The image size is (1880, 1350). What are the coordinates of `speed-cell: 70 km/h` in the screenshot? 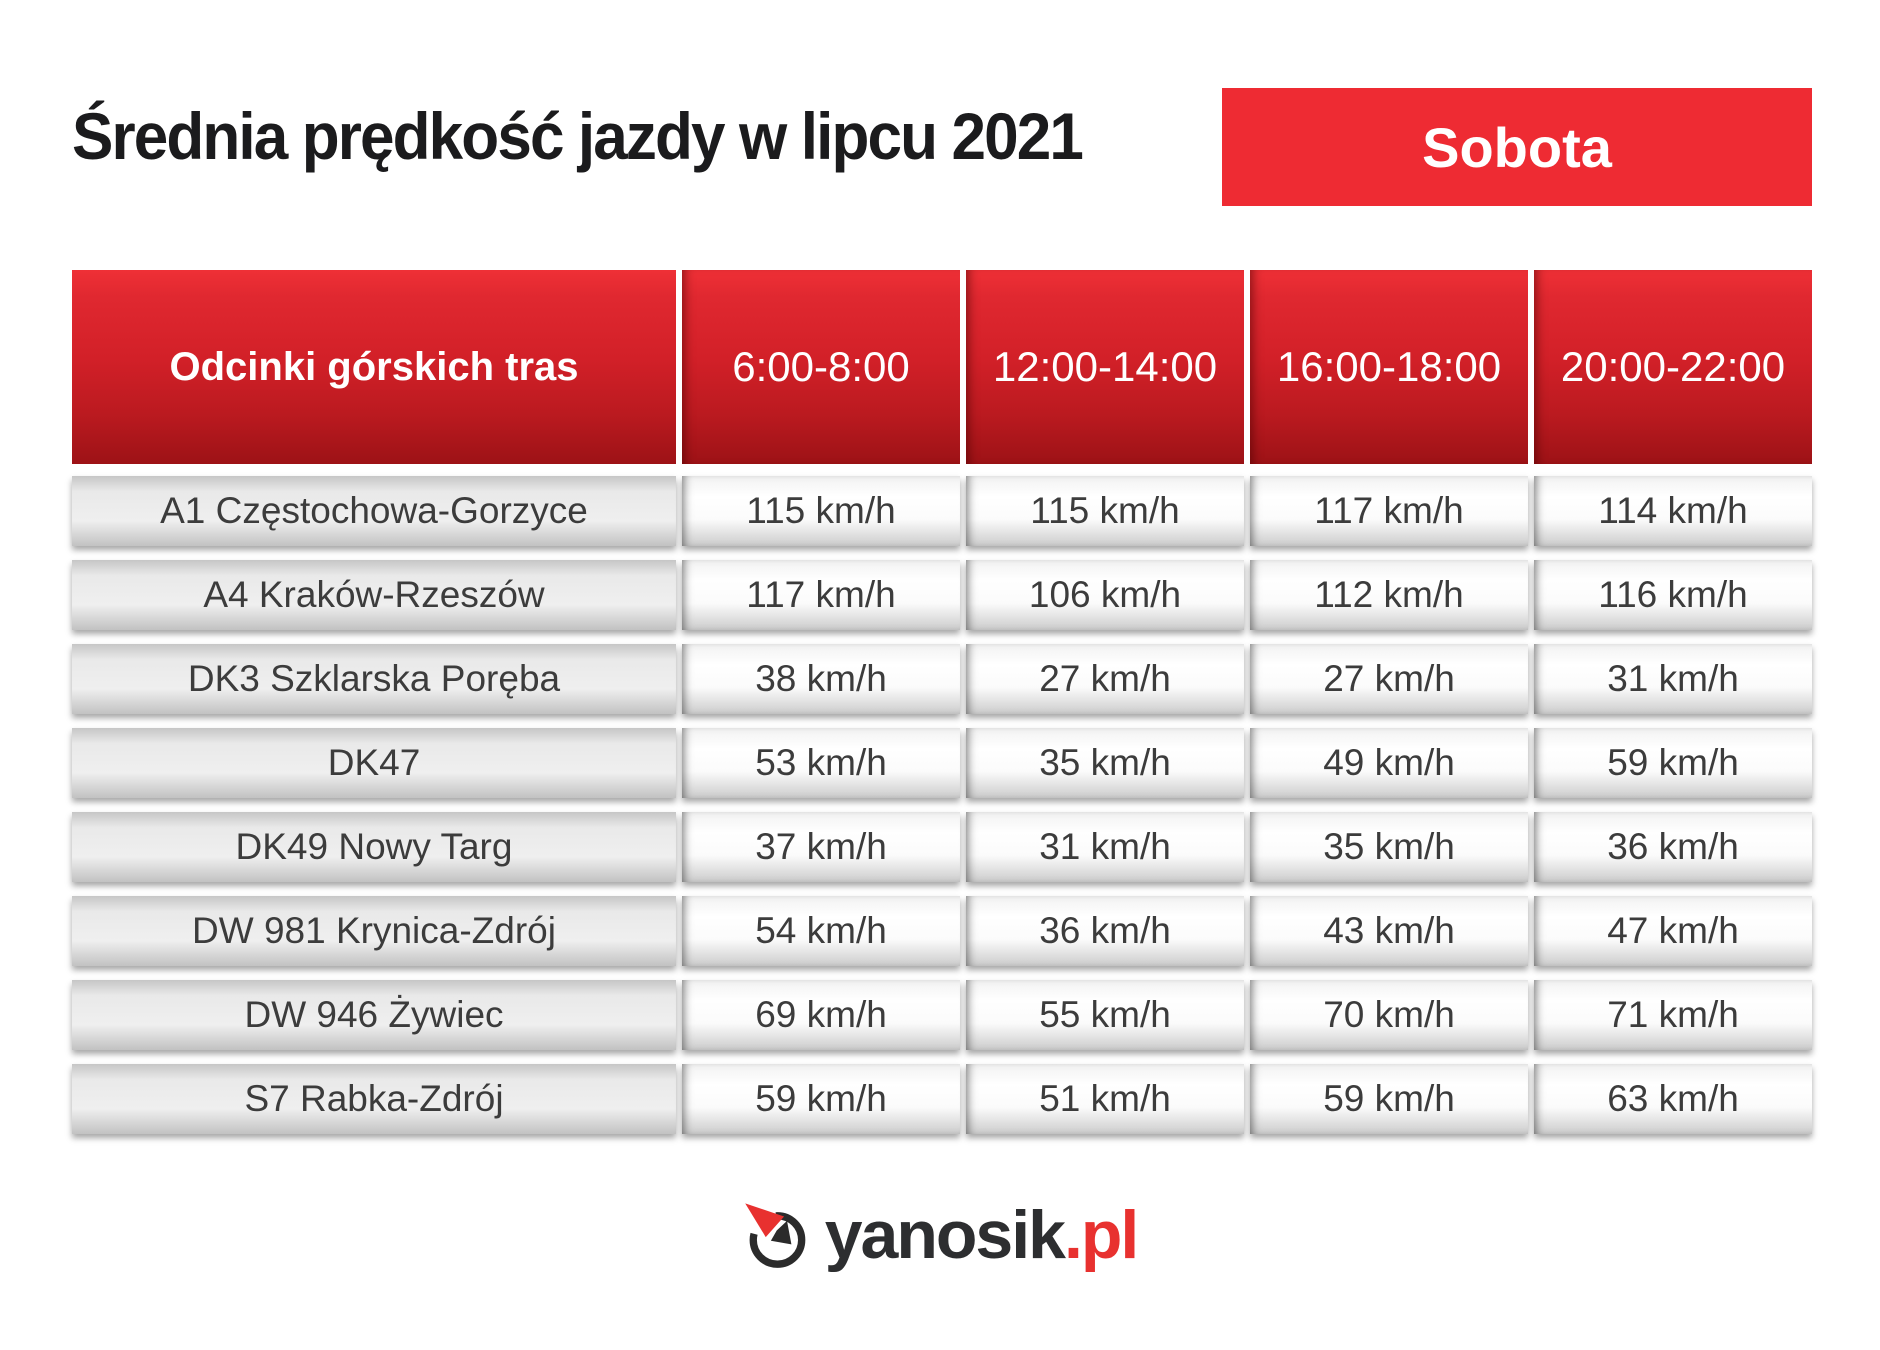 It's located at (1389, 1015).